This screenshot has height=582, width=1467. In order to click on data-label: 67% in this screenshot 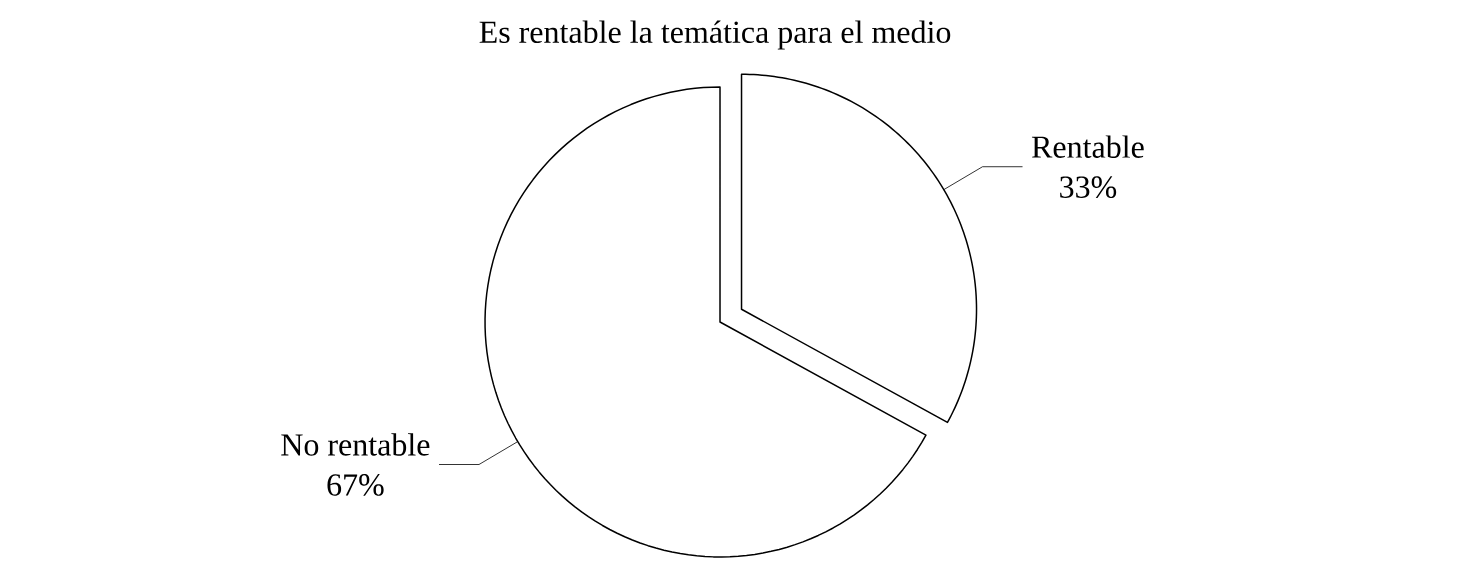, I will do `click(355, 485)`.